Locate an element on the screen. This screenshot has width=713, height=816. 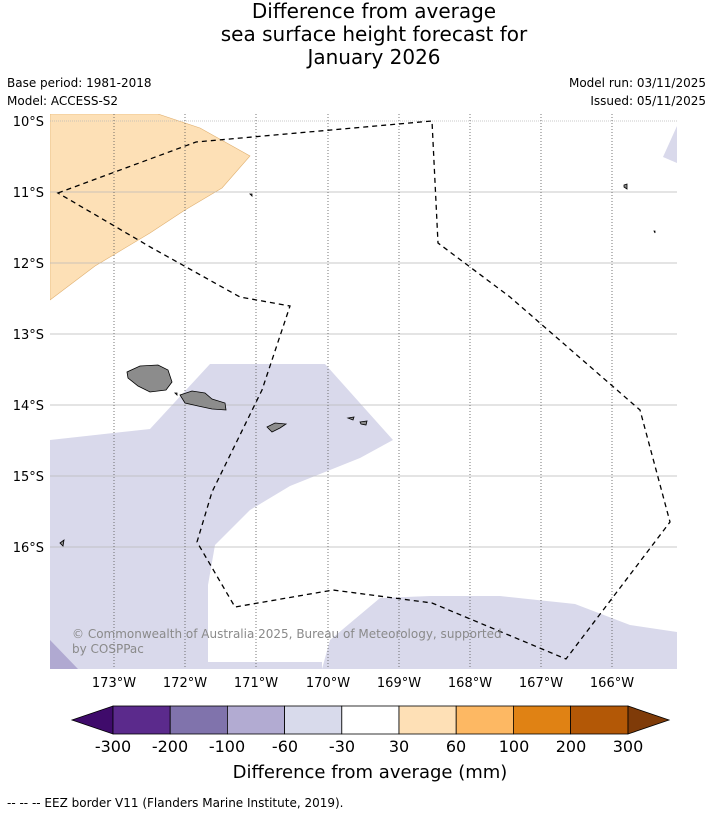
island-tau is located at coordinates (363, 423).